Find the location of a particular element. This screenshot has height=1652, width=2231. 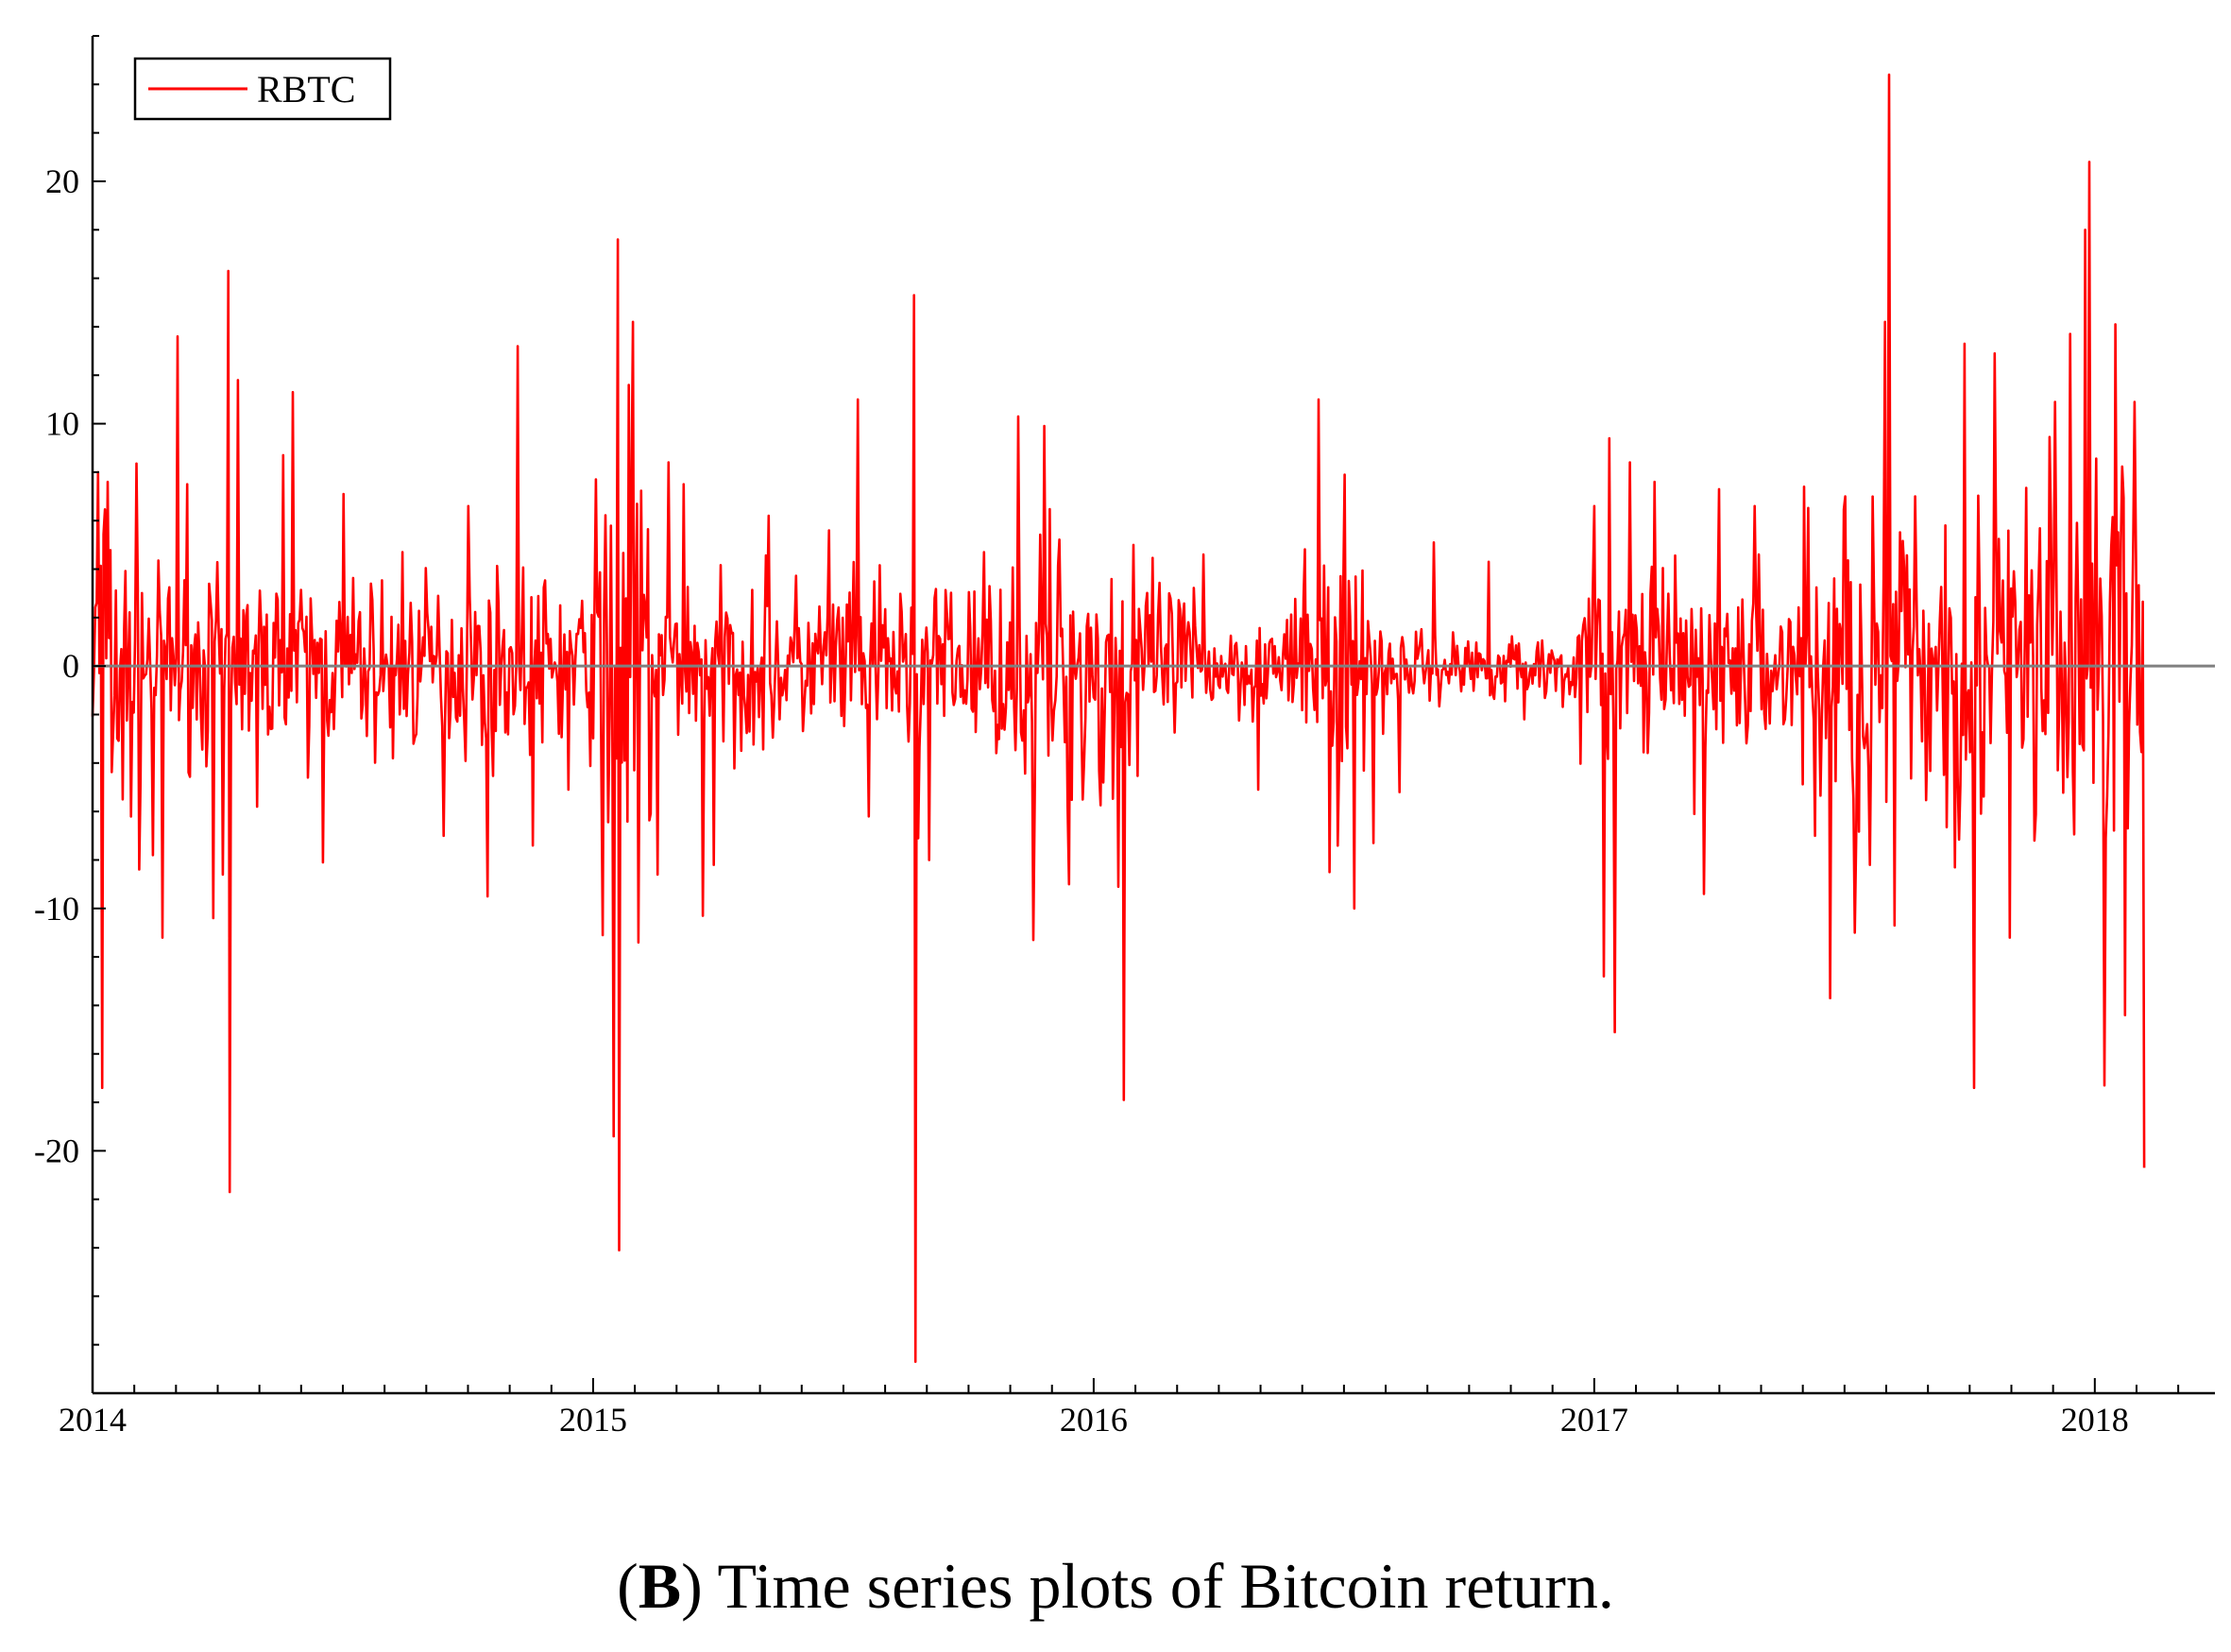

legend: RBTC is located at coordinates (262, 89).